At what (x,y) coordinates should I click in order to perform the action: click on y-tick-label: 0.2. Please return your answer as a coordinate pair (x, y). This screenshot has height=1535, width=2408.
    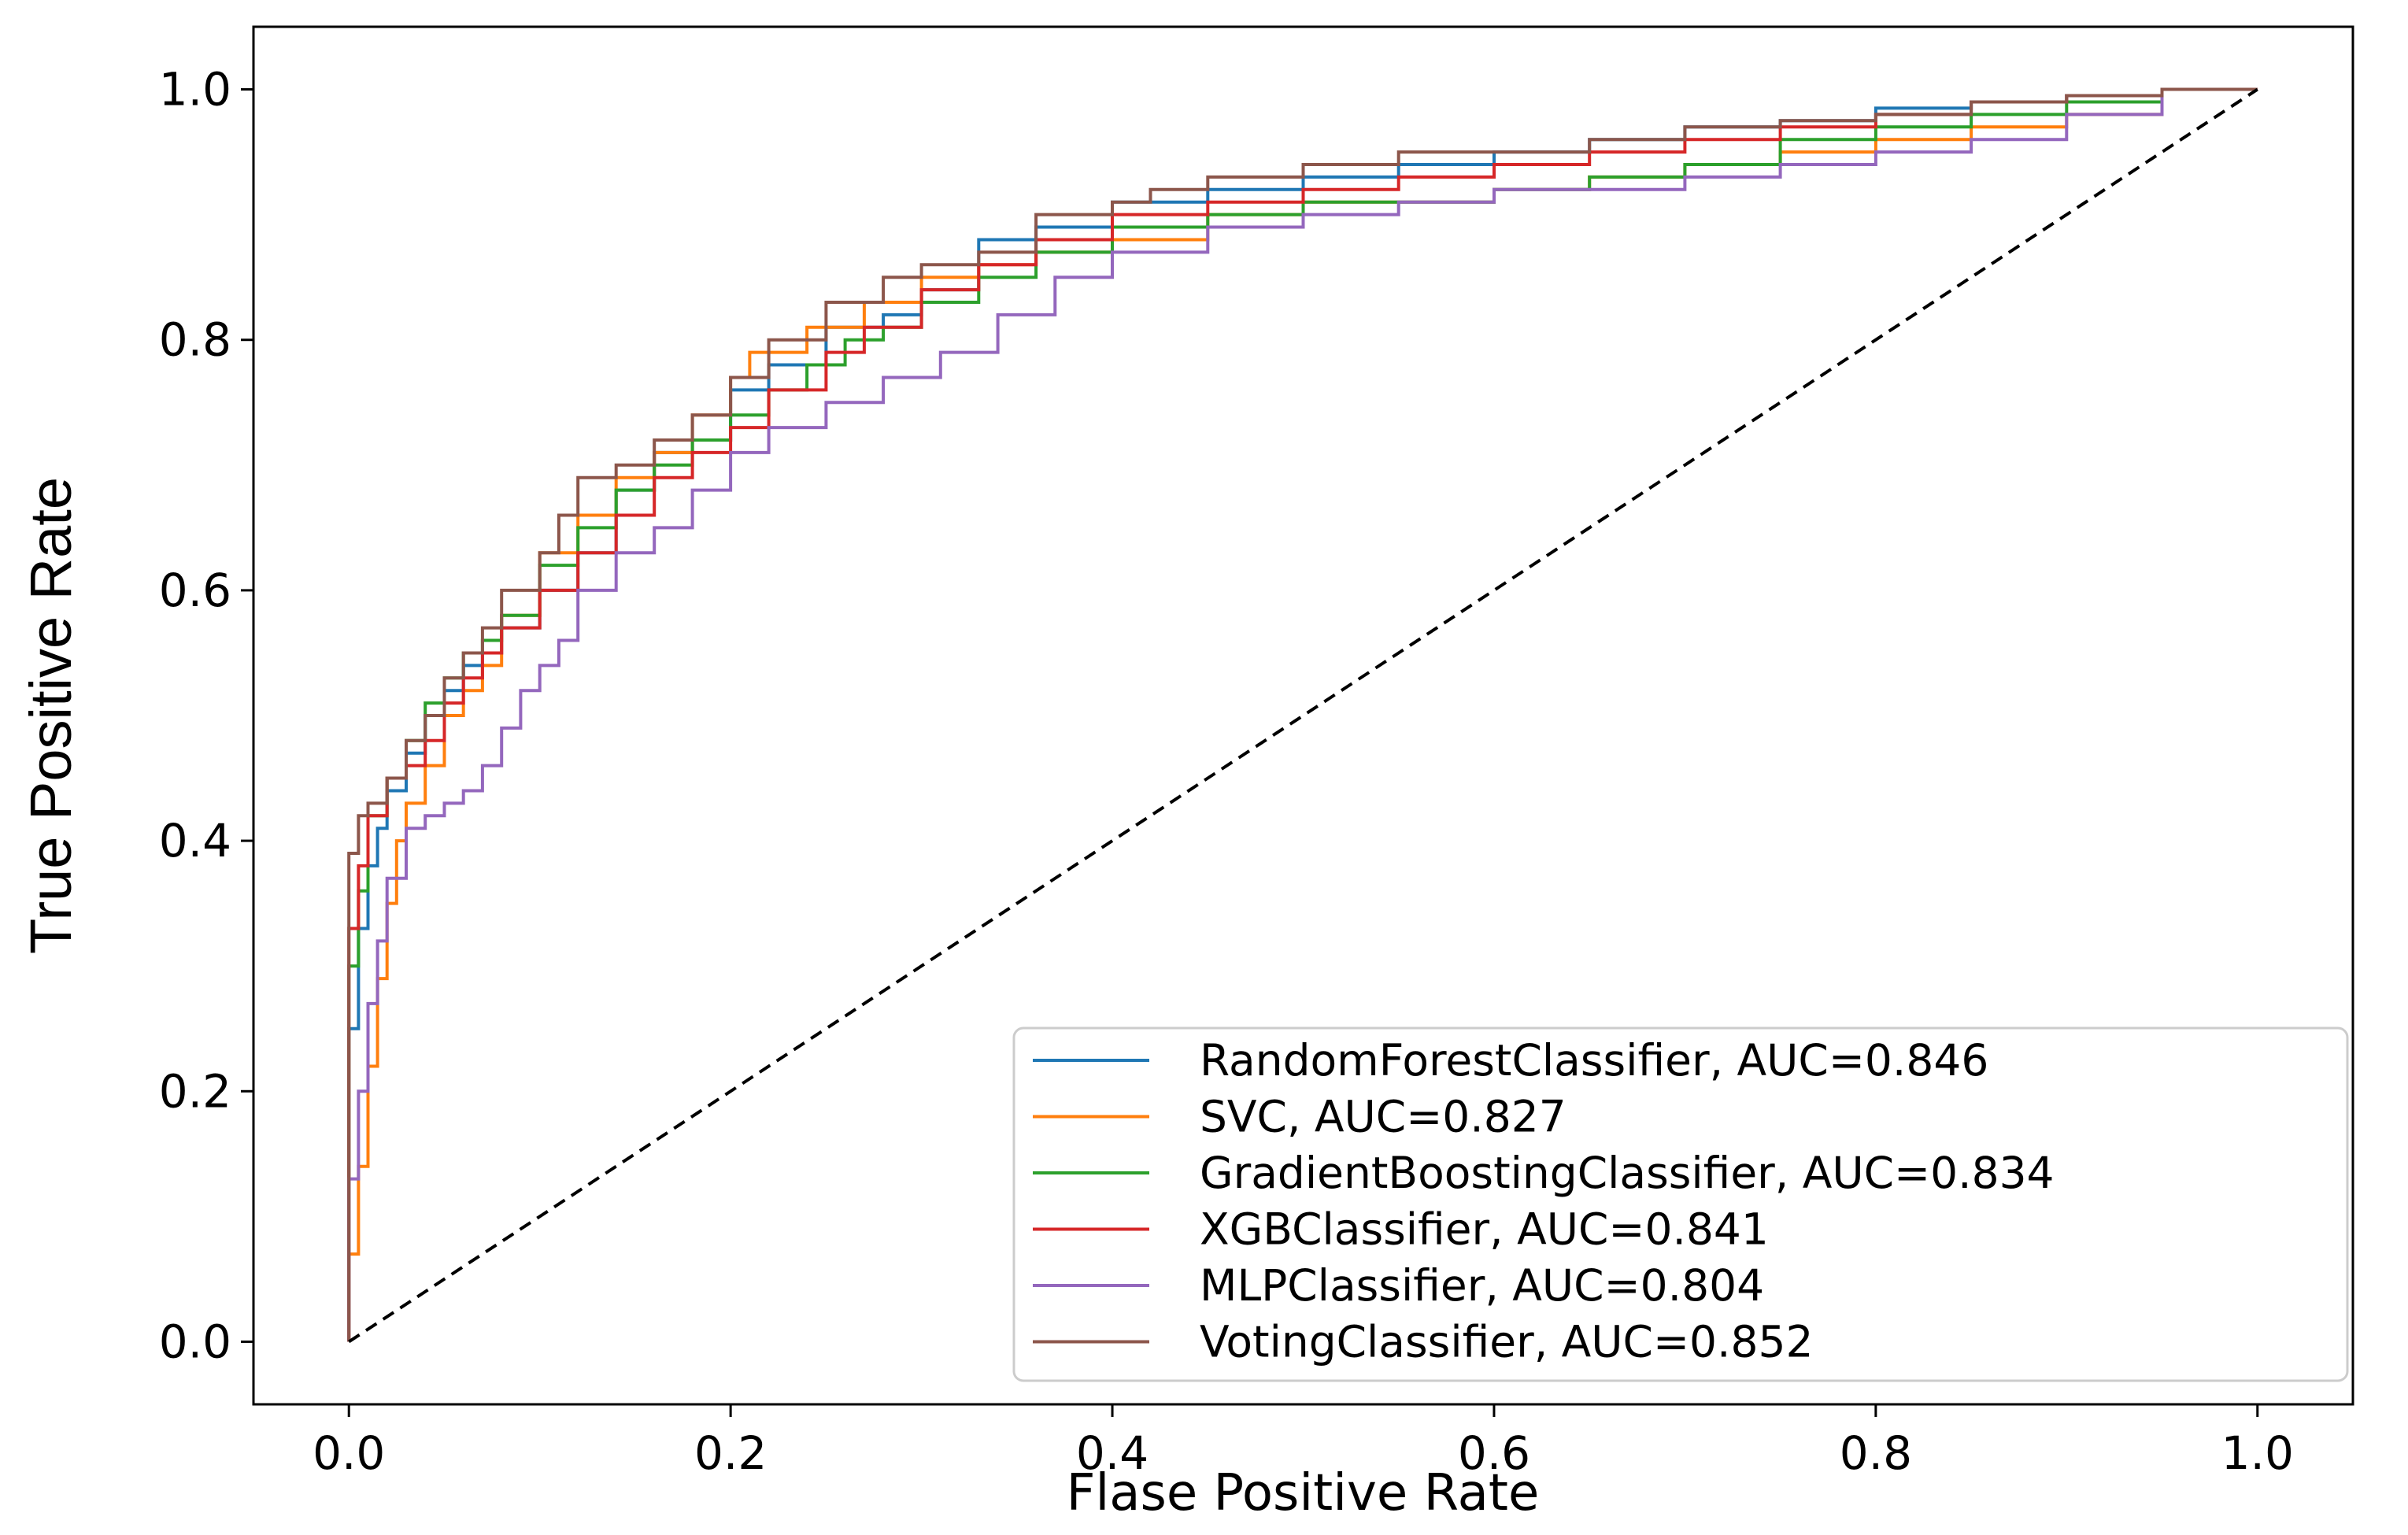
    Looking at the image, I should click on (195, 1091).